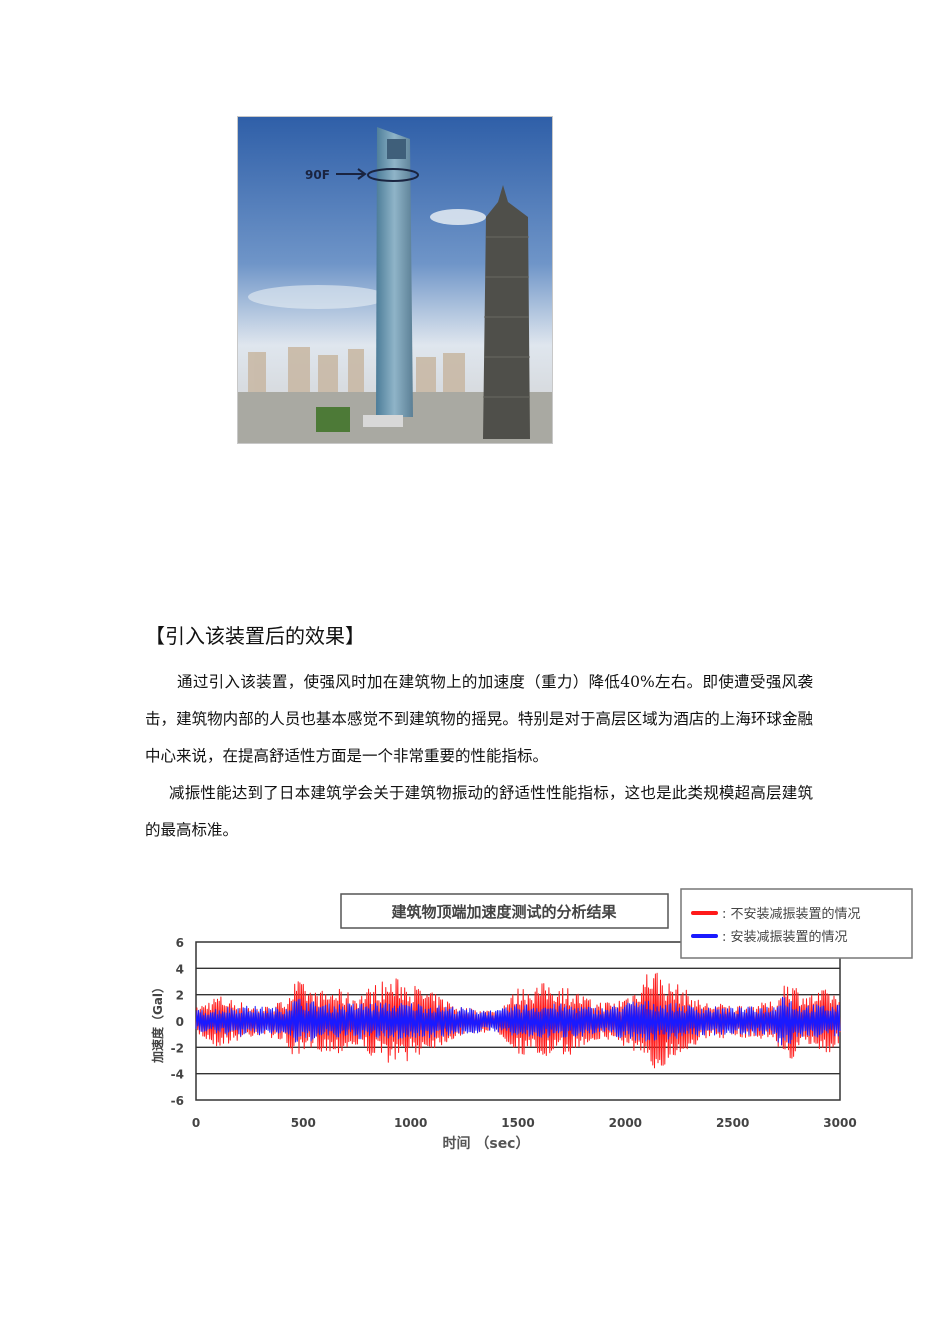  What do you see at coordinates (317, 175) in the screenshot?
I see `floor-label: 90F` at bounding box center [317, 175].